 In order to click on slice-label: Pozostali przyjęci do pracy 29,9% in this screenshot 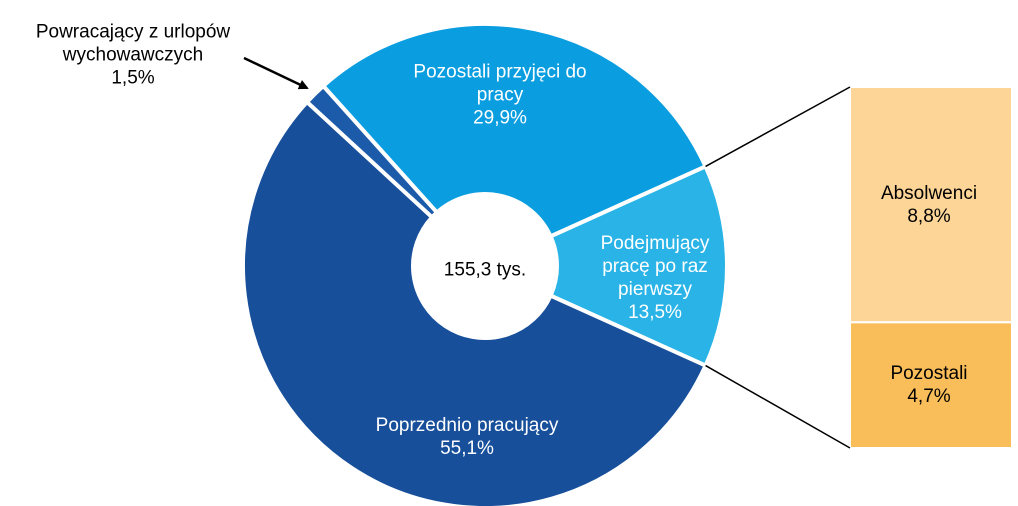, I will do `click(500, 95)`.